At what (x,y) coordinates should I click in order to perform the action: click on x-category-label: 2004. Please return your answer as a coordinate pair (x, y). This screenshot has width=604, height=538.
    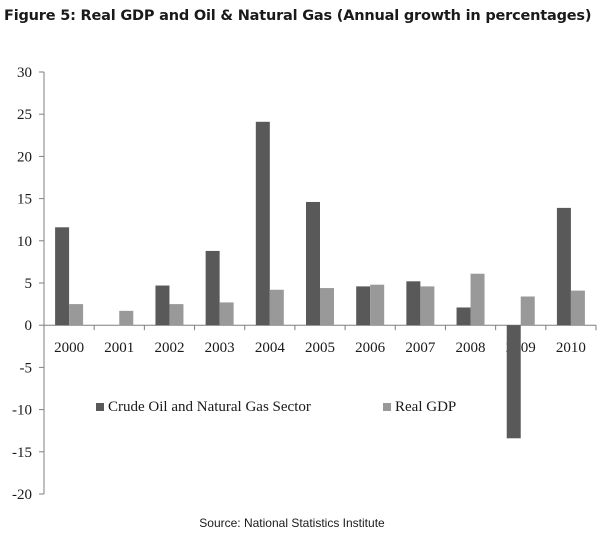
    Looking at the image, I should click on (270, 348).